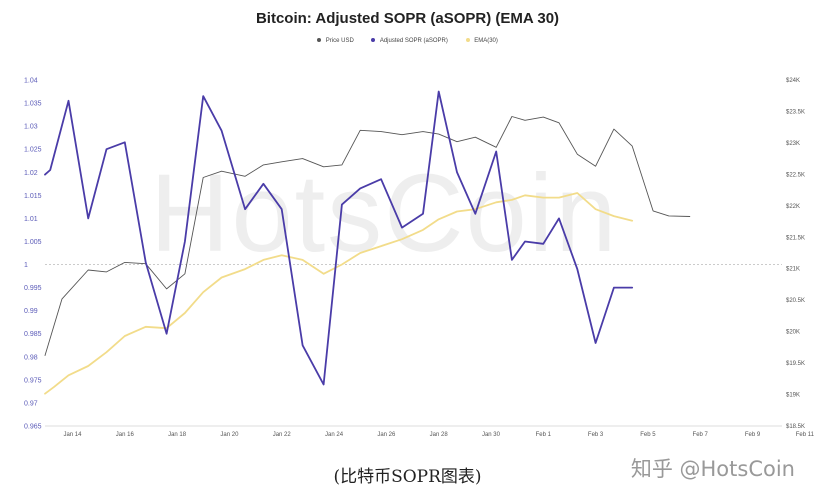 This screenshot has width=815, height=500. I want to click on x-tick-label: Jan 26, so click(386, 435).